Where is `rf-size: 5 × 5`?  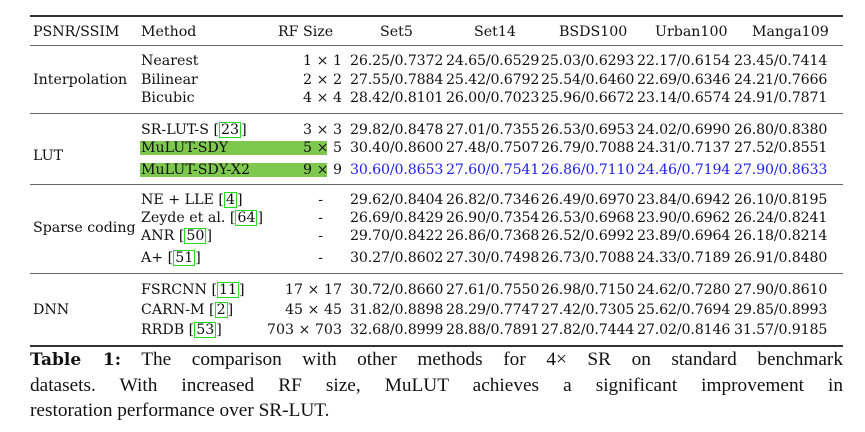
rf-size: 5 × 5 is located at coordinates (322, 148).